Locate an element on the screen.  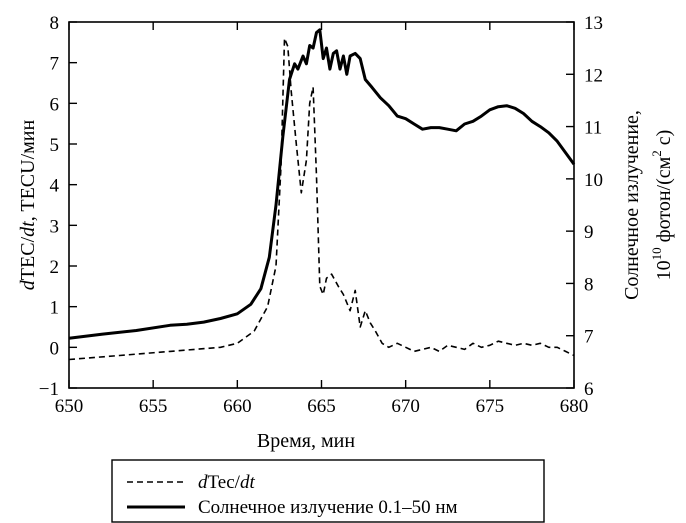
legend-box is located at coordinates (328, 491).